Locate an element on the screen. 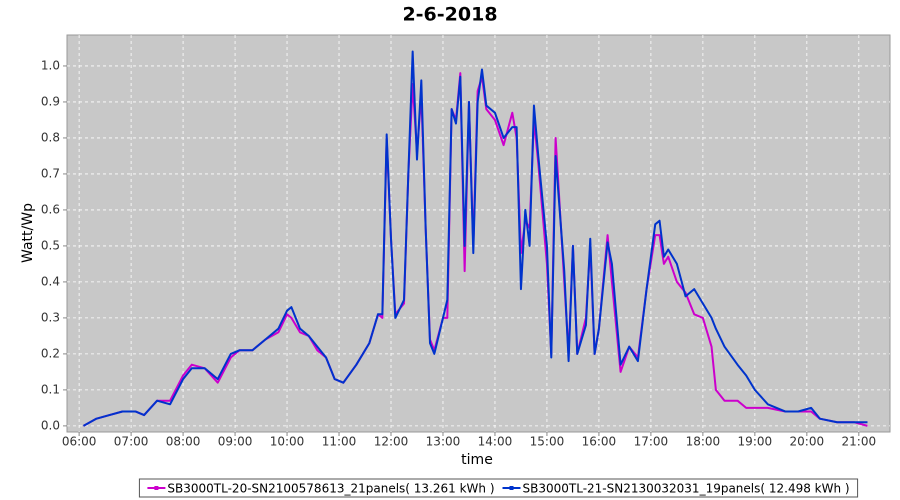 The image size is (900, 500). x-tick-label: 19:00 is located at coordinates (755, 442).